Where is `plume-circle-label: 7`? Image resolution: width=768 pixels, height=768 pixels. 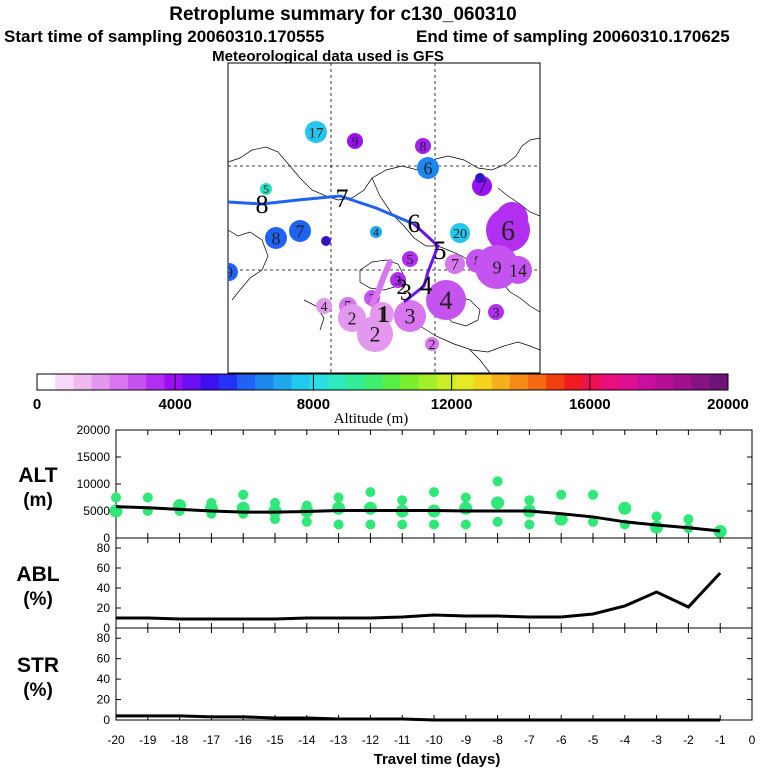
plume-circle-label: 7 is located at coordinates (482, 187).